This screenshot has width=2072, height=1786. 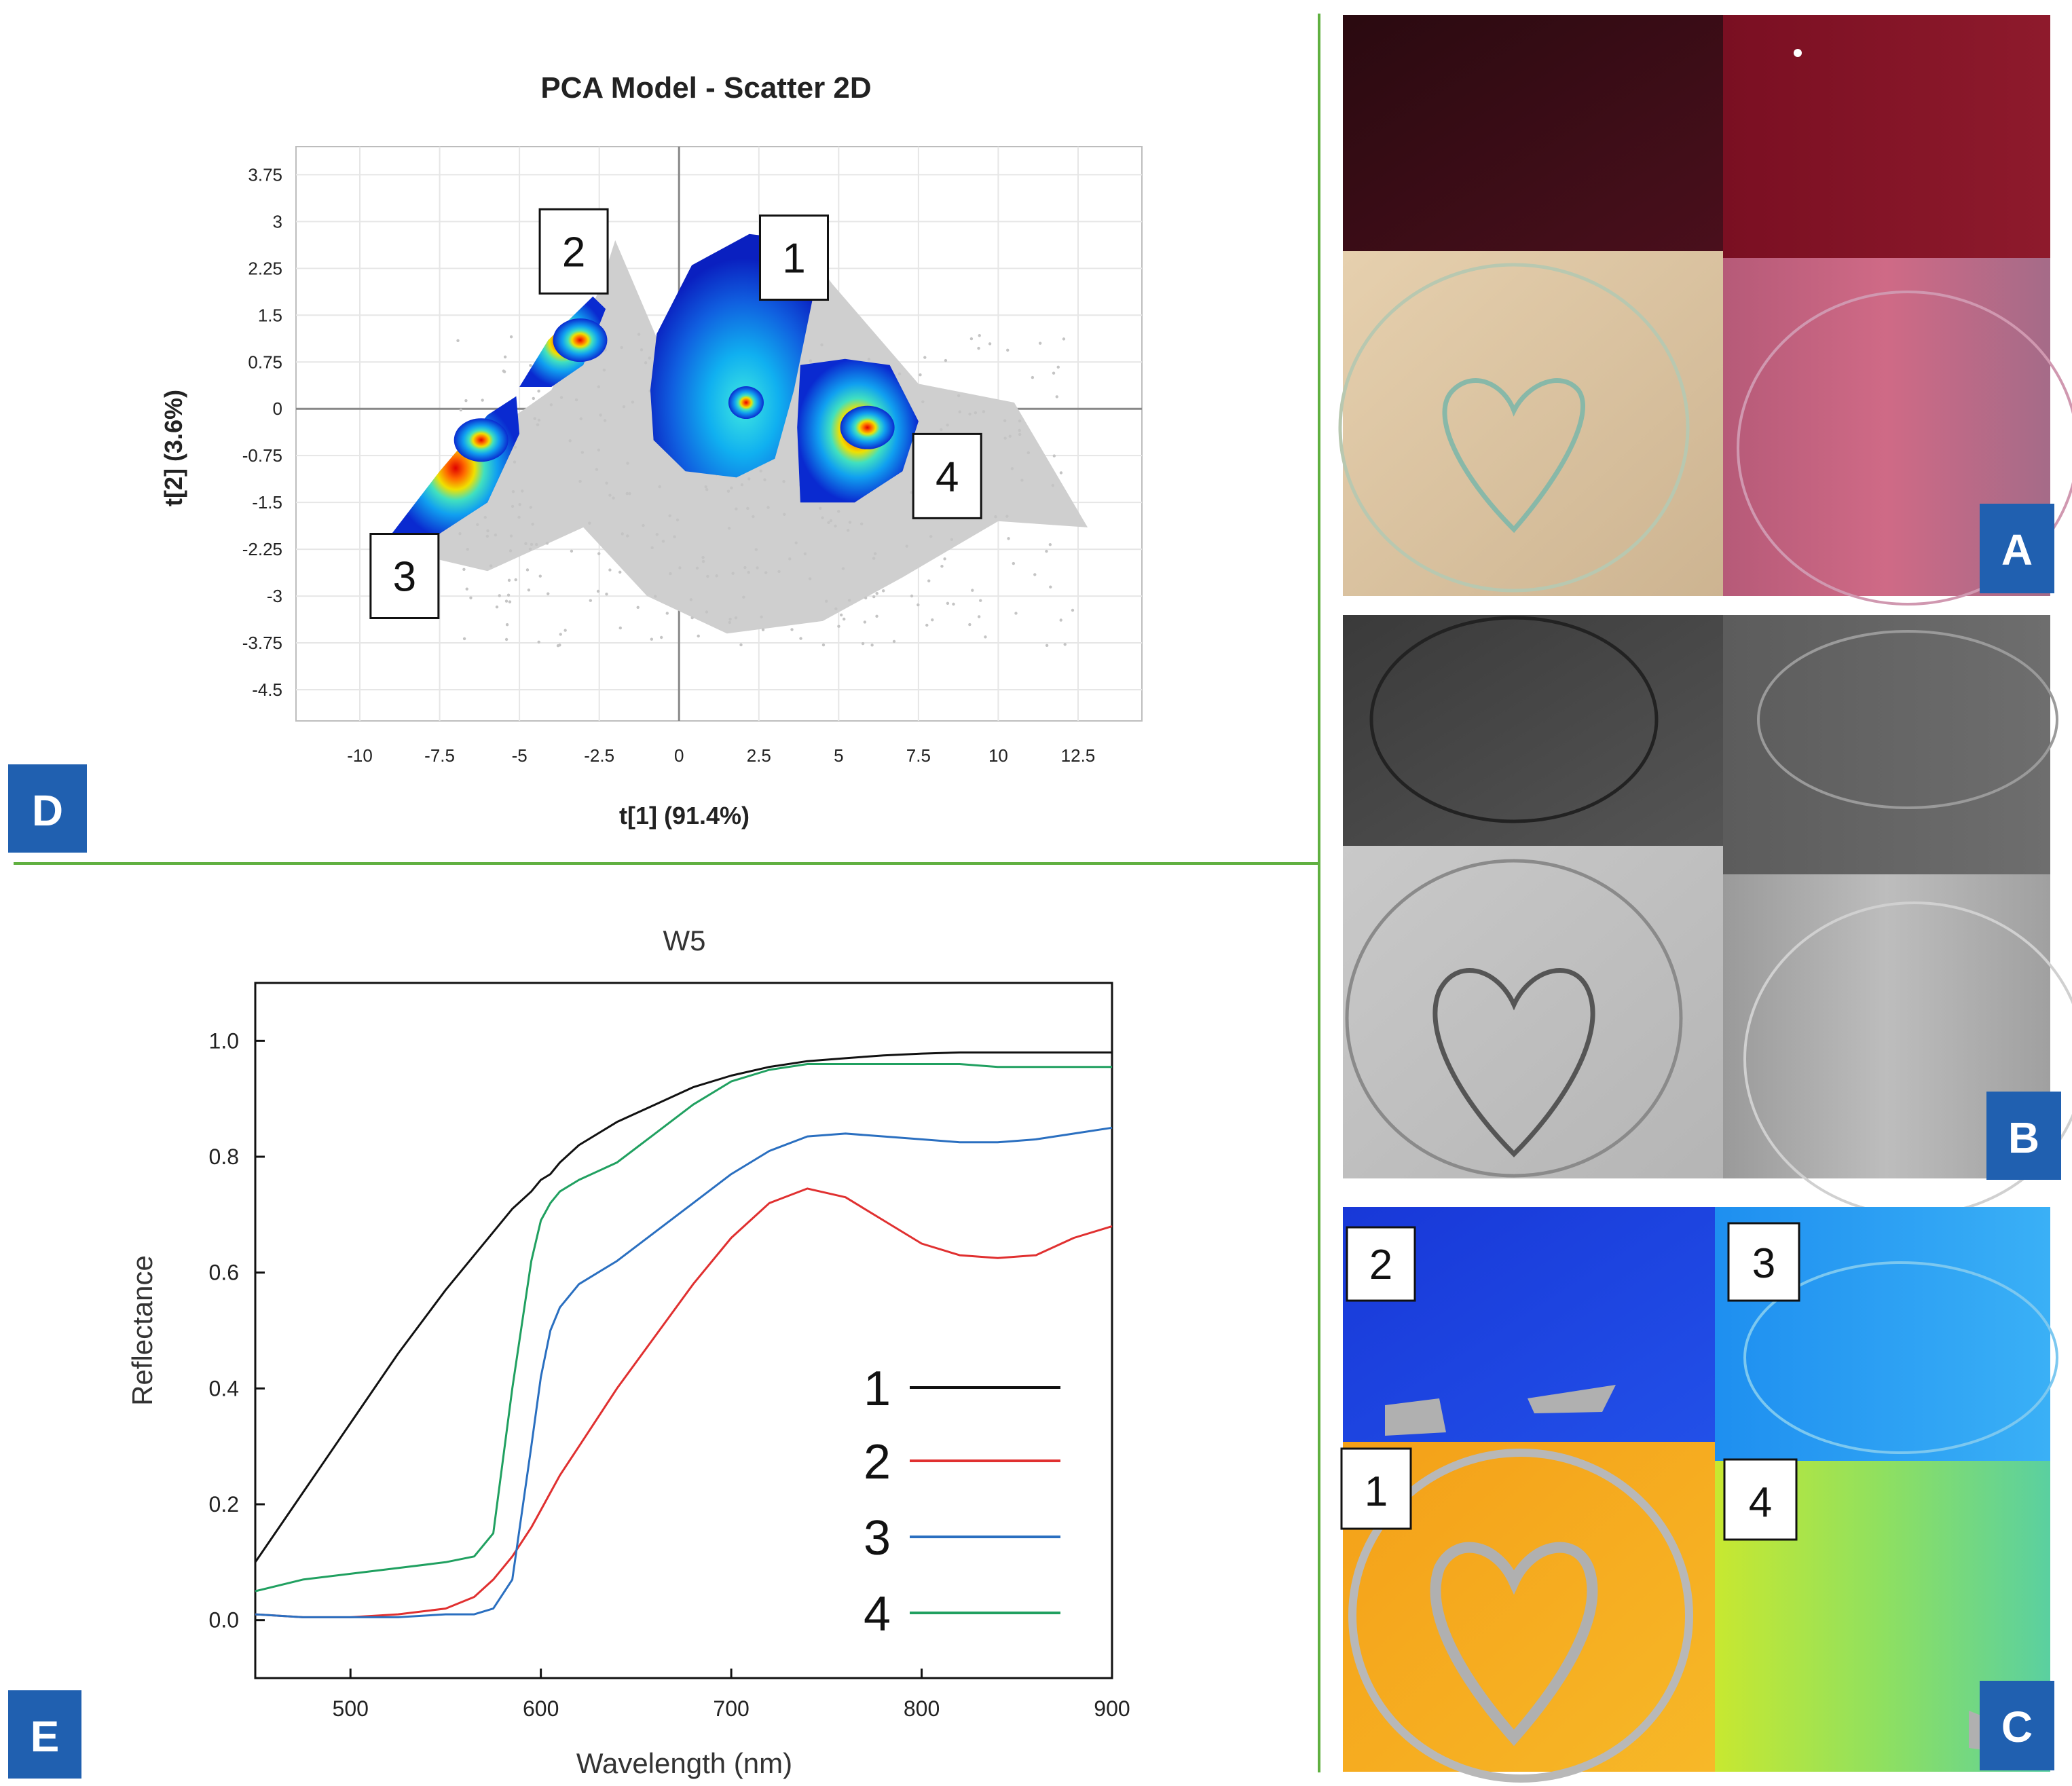 What do you see at coordinates (746, 403) in the screenshot?
I see `chart-d-cluster-1-center` at bounding box center [746, 403].